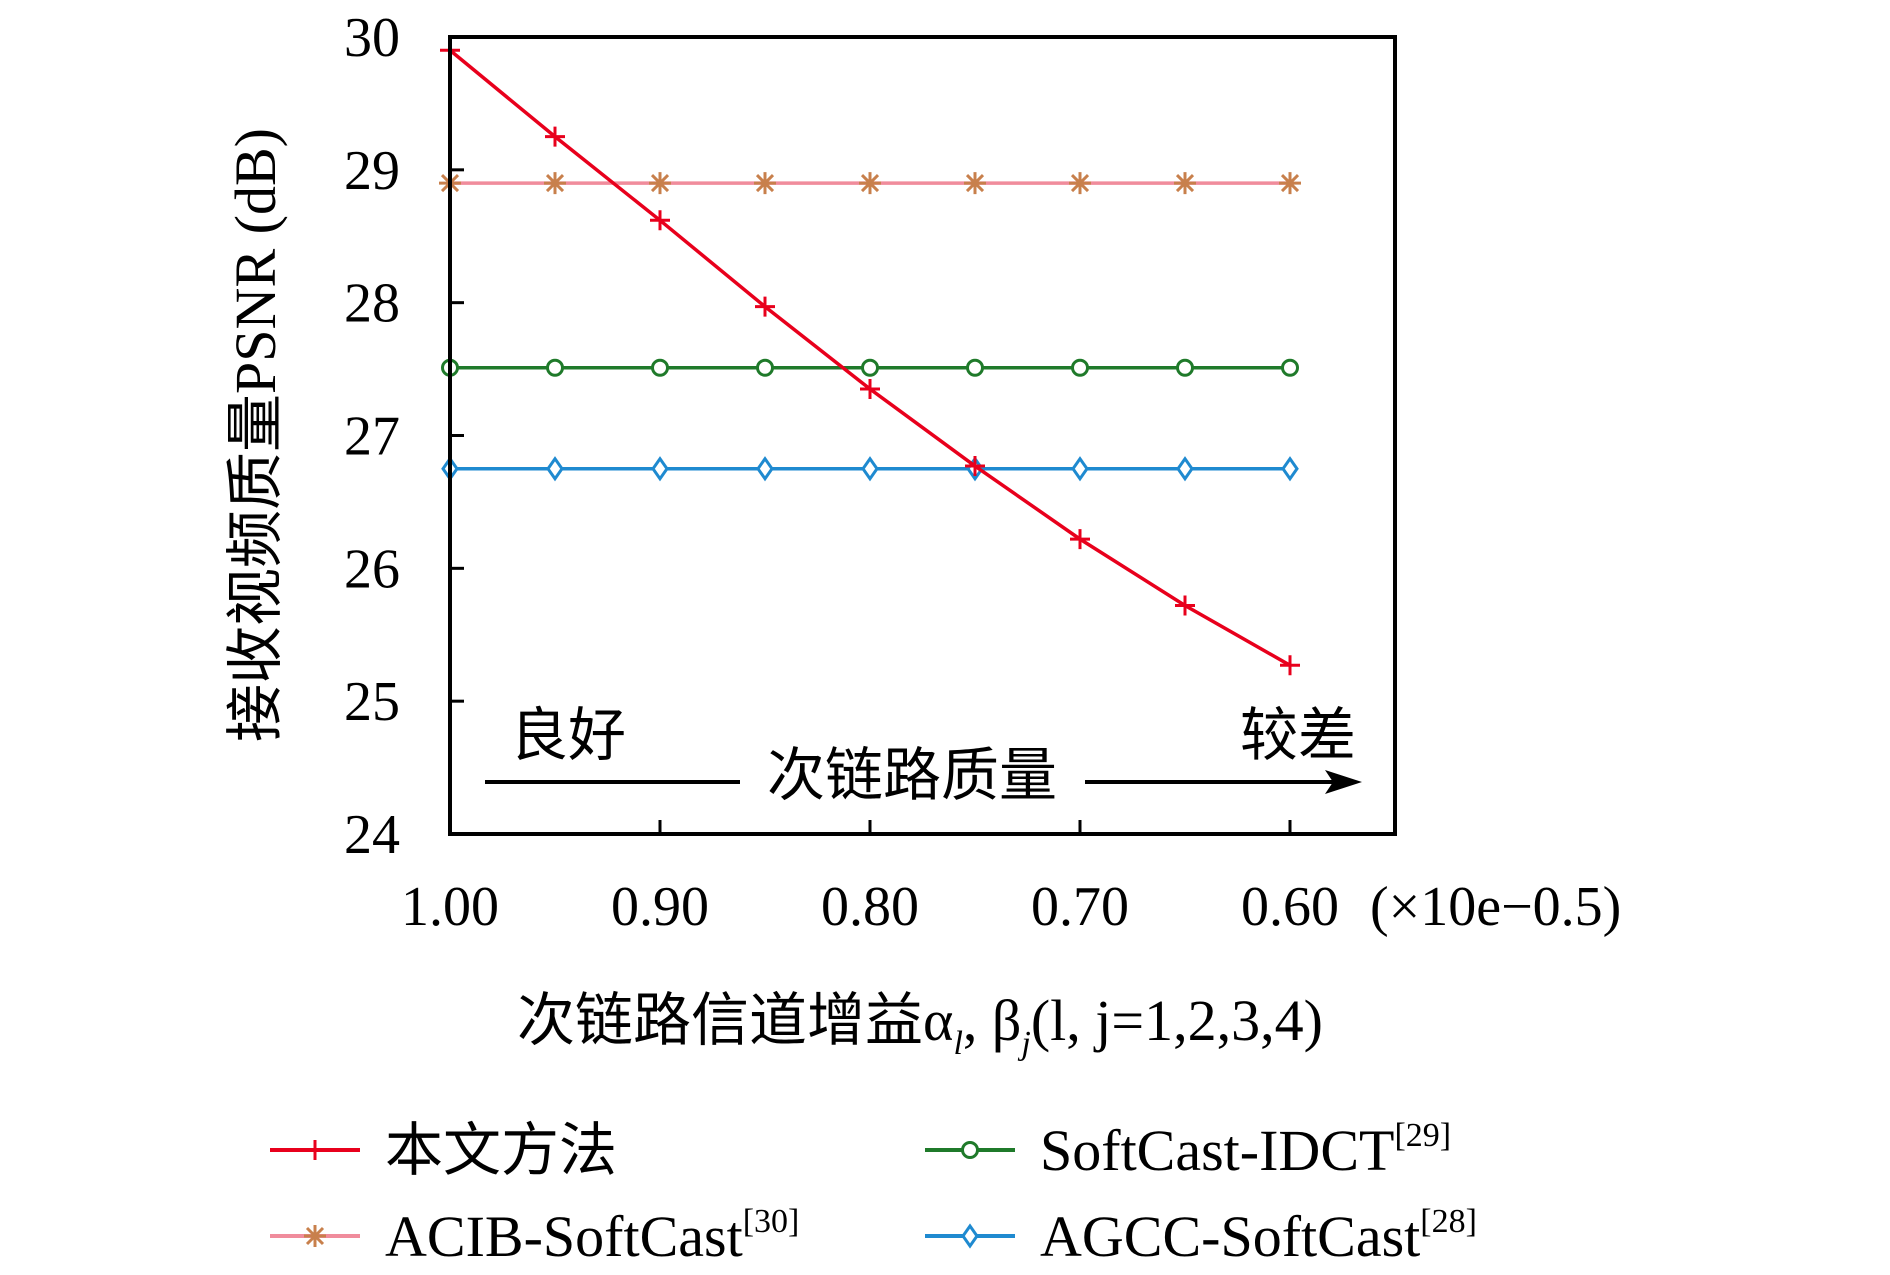 This screenshot has height=1275, width=1890. I want to click on series-1-point-3-shape, so click(765, 183).